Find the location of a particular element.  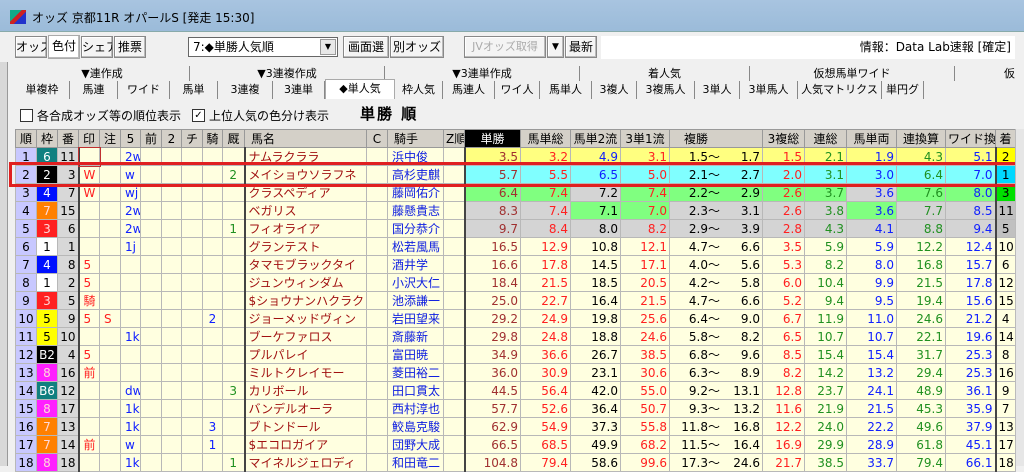

cell-fuku: 4.2〜 5.8 is located at coordinates (716, 282).